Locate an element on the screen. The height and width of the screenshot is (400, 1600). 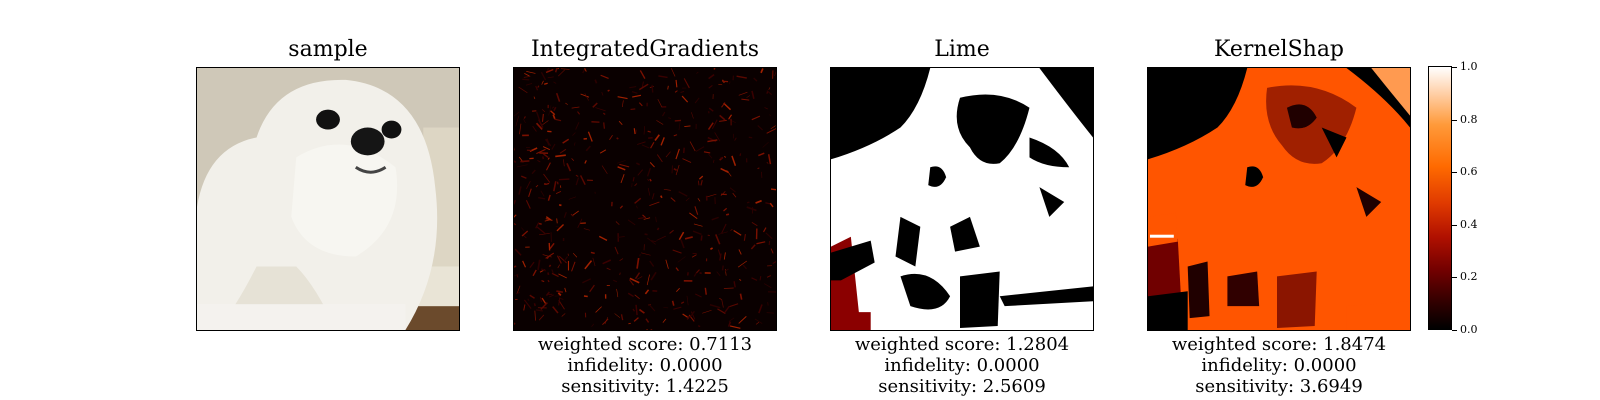
panel-title-integrated-gradients: IntegratedGradients is located at coordinates (645, 49).